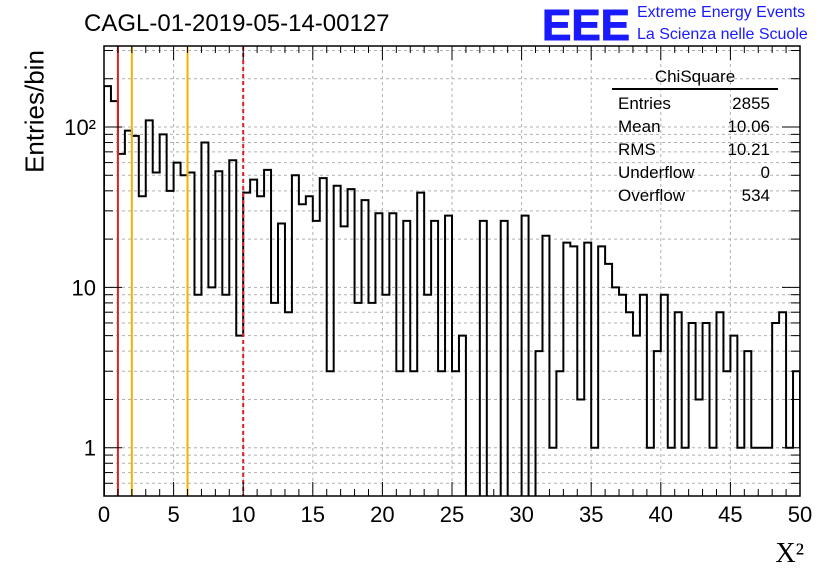  Describe the element at coordinates (695, 78) in the screenshot. I see `stats-title: ChiSquare` at that location.